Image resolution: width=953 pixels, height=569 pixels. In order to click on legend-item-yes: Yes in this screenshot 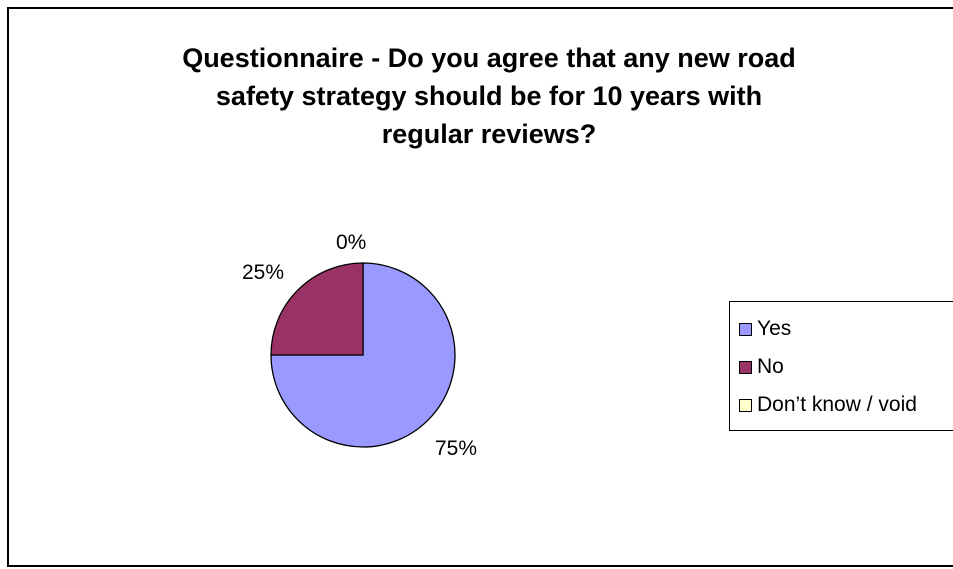, I will do `click(841, 329)`.